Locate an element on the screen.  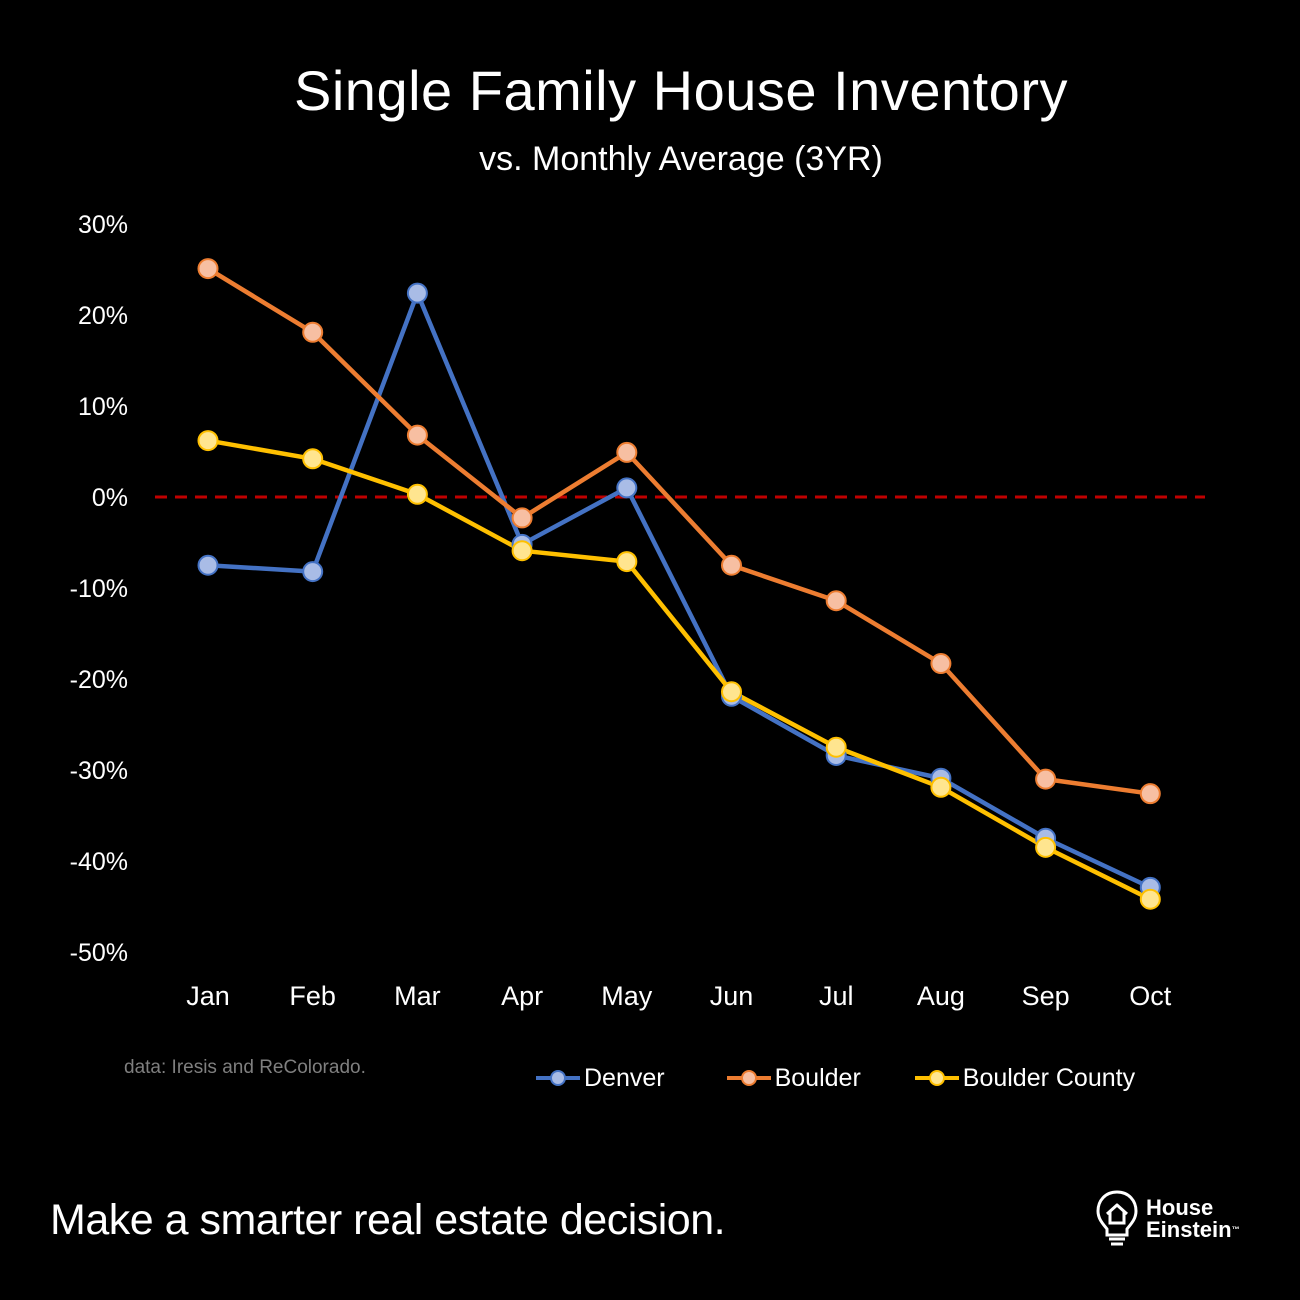
data-point-boulder-feb is located at coordinates (313, 332).